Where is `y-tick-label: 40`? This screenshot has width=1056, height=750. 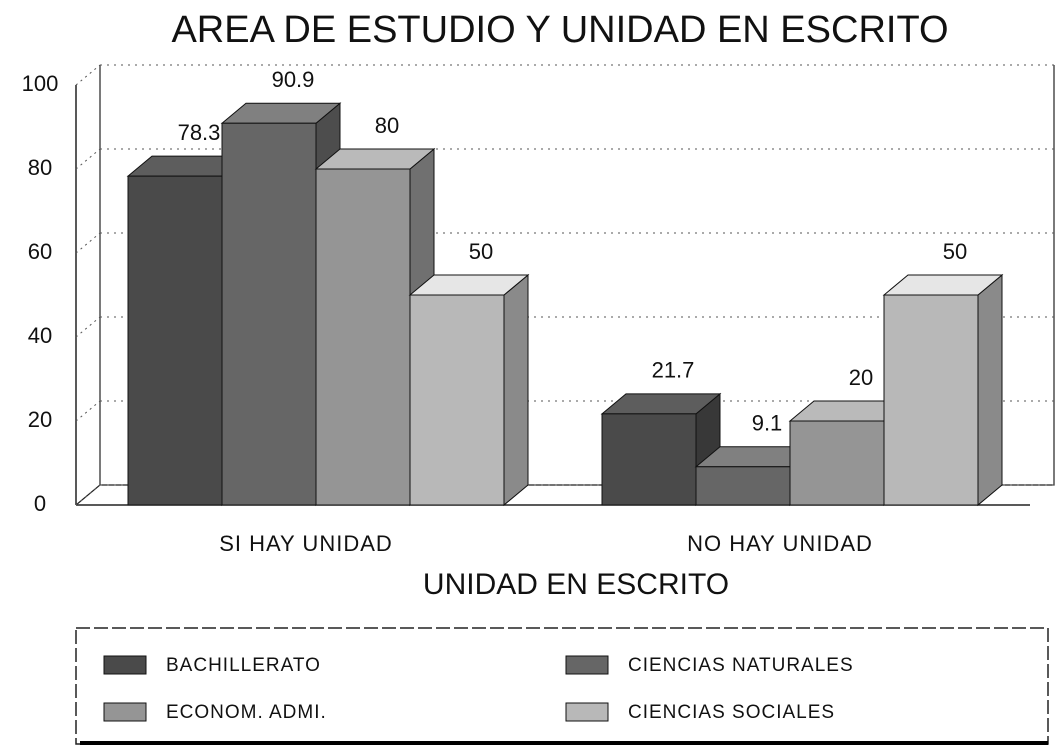 y-tick-label: 40 is located at coordinates (40, 335).